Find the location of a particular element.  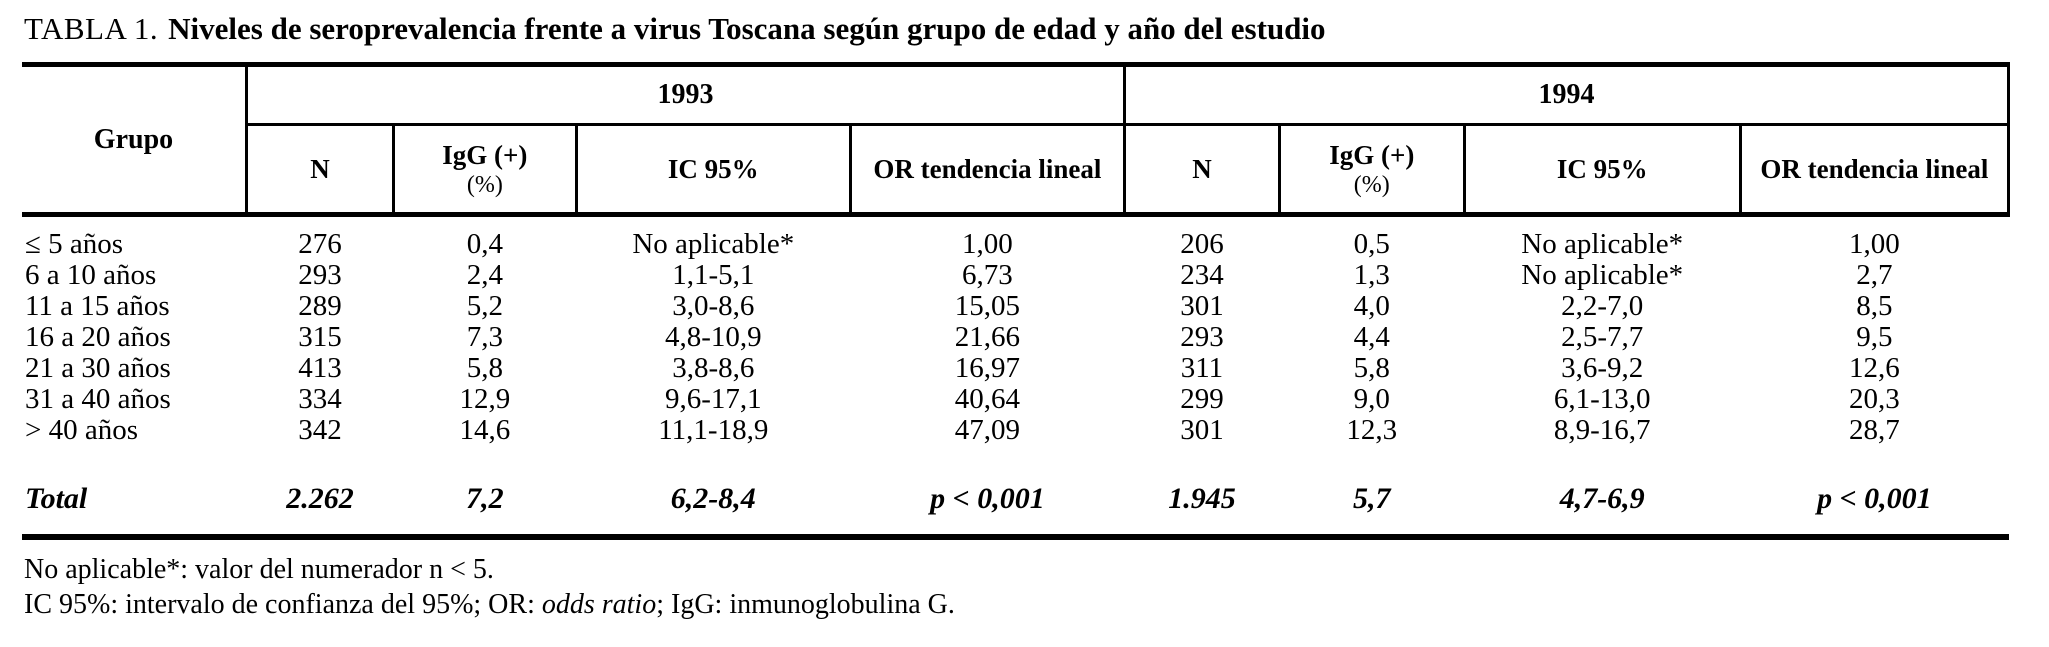

cell-igg-1994: 9,0 is located at coordinates (1371, 399).